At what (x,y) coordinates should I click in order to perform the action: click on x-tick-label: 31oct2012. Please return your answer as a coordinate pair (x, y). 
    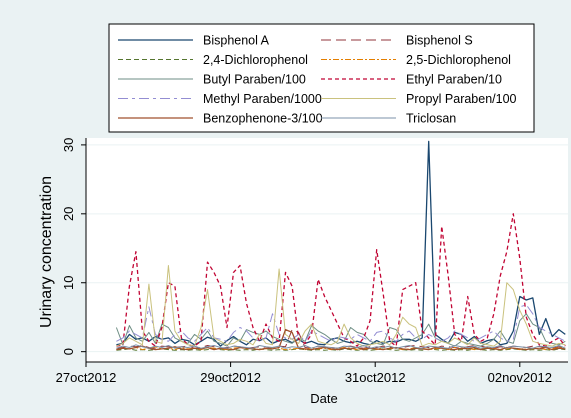
    Looking at the image, I should click on (375, 377).